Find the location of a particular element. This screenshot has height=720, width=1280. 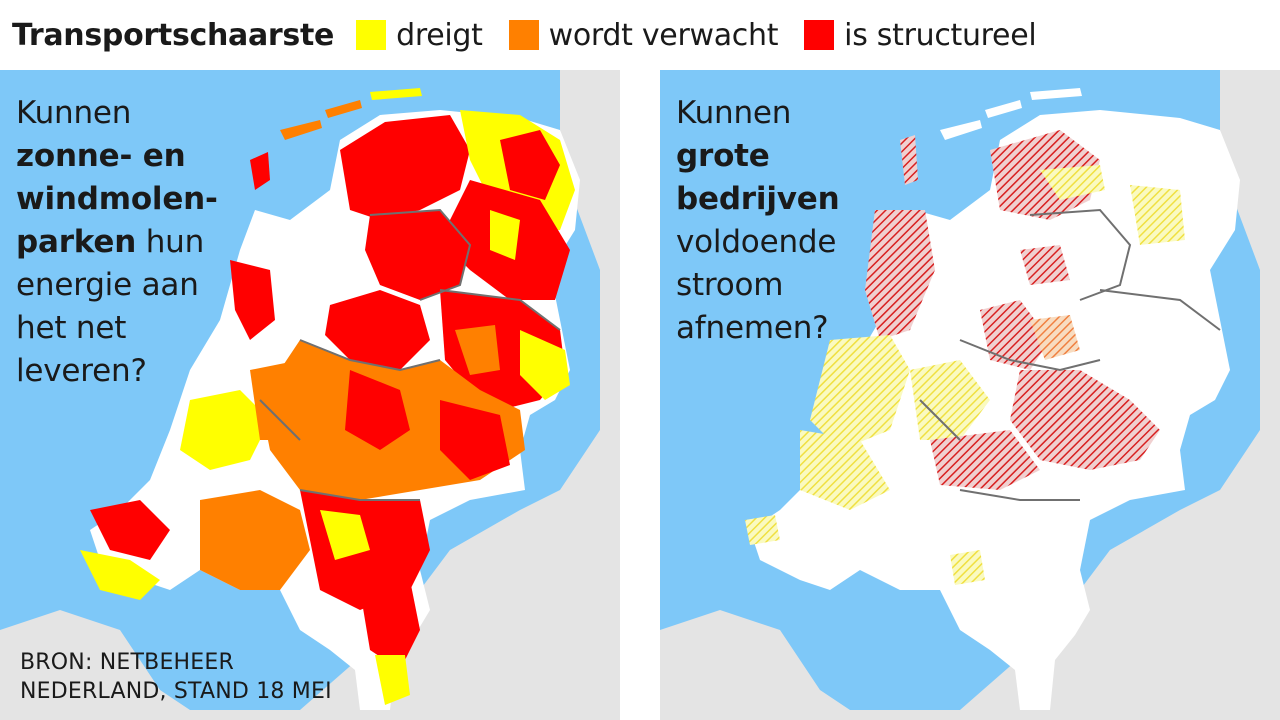

question-line: afnemen? is located at coordinates (752, 328).